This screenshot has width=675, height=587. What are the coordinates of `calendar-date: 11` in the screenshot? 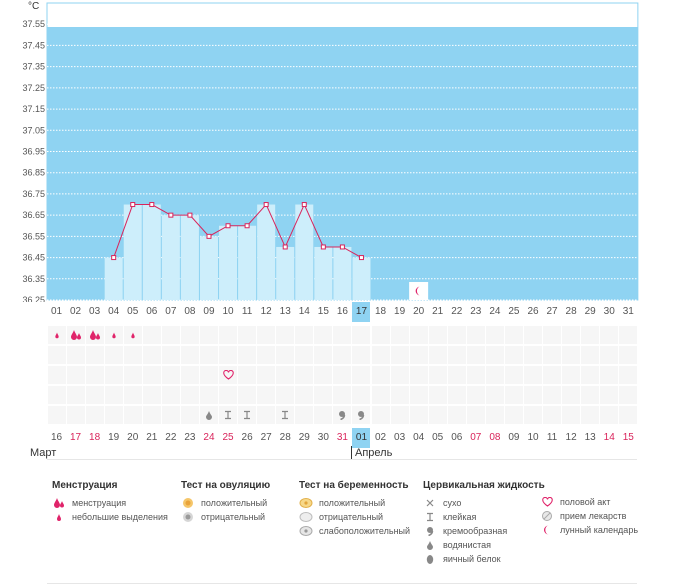 It's located at (552, 437).